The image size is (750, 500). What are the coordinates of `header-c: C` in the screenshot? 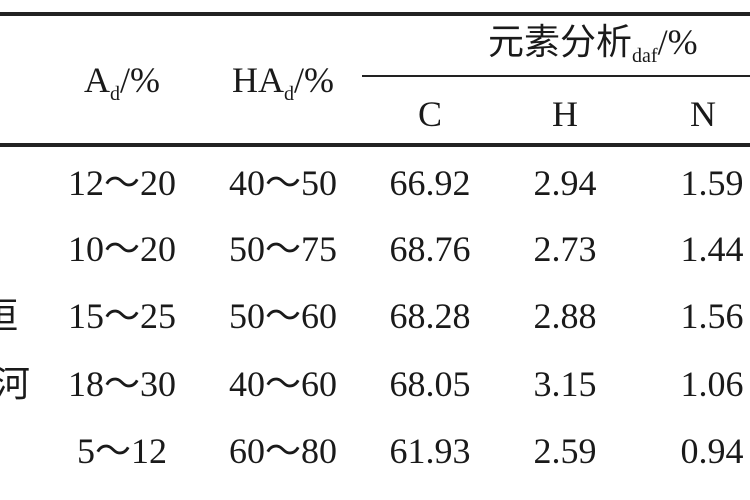 It's located at (430, 114).